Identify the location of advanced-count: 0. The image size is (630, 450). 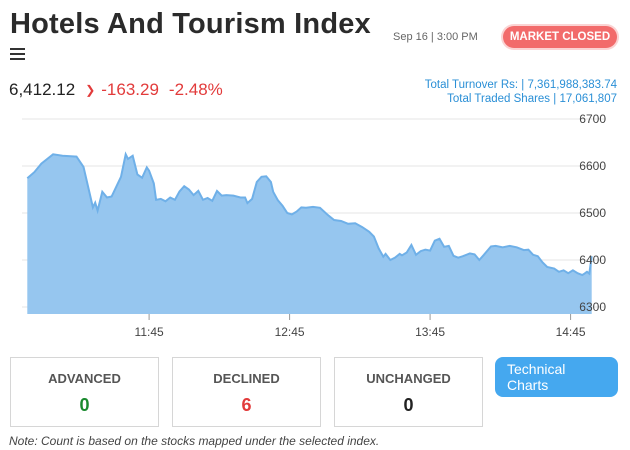
(84, 405).